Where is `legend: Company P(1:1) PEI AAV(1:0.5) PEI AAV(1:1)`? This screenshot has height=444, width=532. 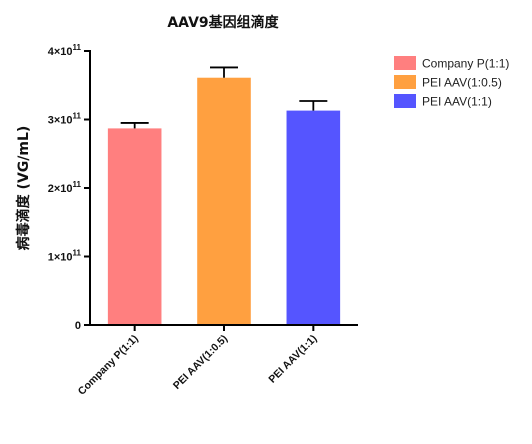
legend: Company P(1:1) PEI AAV(1:0.5) PEI AAV(1:1) is located at coordinates (451, 82).